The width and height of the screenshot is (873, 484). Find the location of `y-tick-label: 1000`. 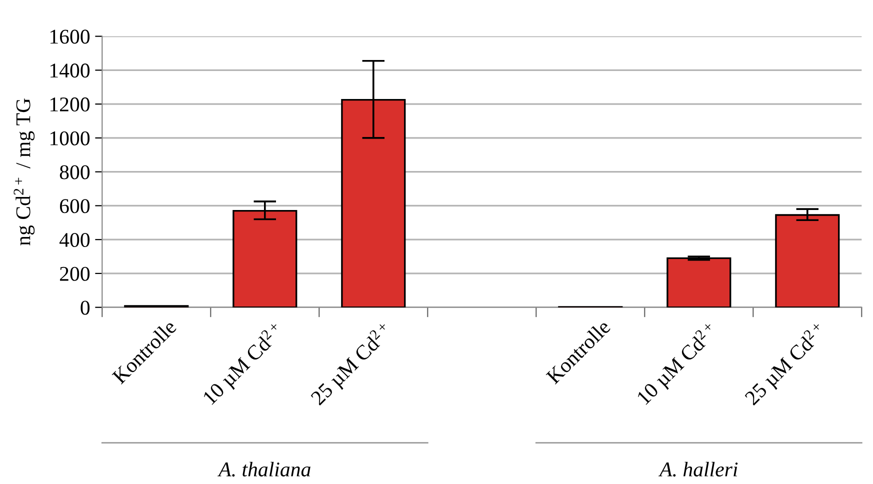

y-tick-label: 1000 is located at coordinates (70, 138).